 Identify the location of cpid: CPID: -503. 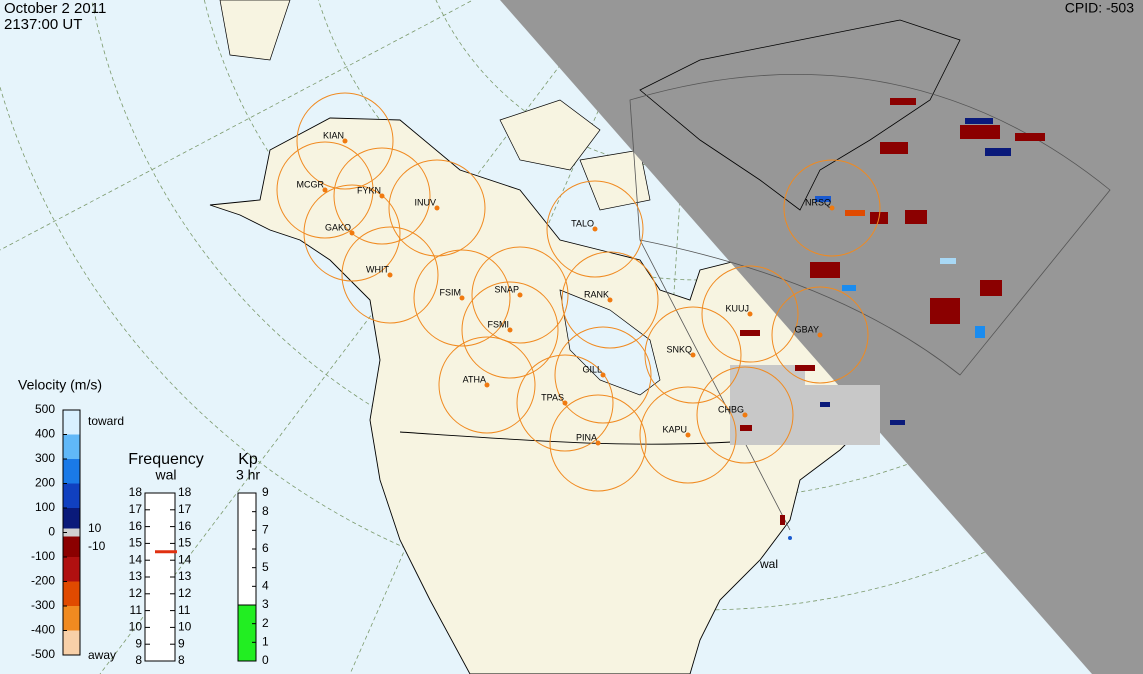
(1099, 8).